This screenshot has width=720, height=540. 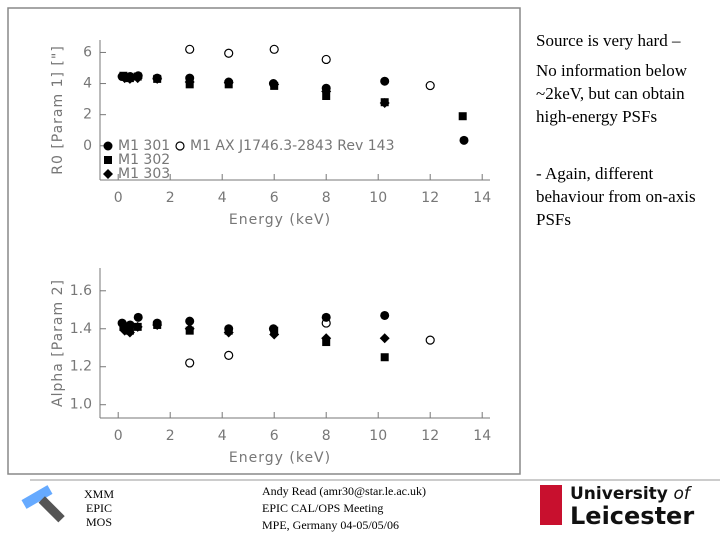 I want to click on author-line: MPE, Germany 04-05/05/06, so click(x=330, y=525).